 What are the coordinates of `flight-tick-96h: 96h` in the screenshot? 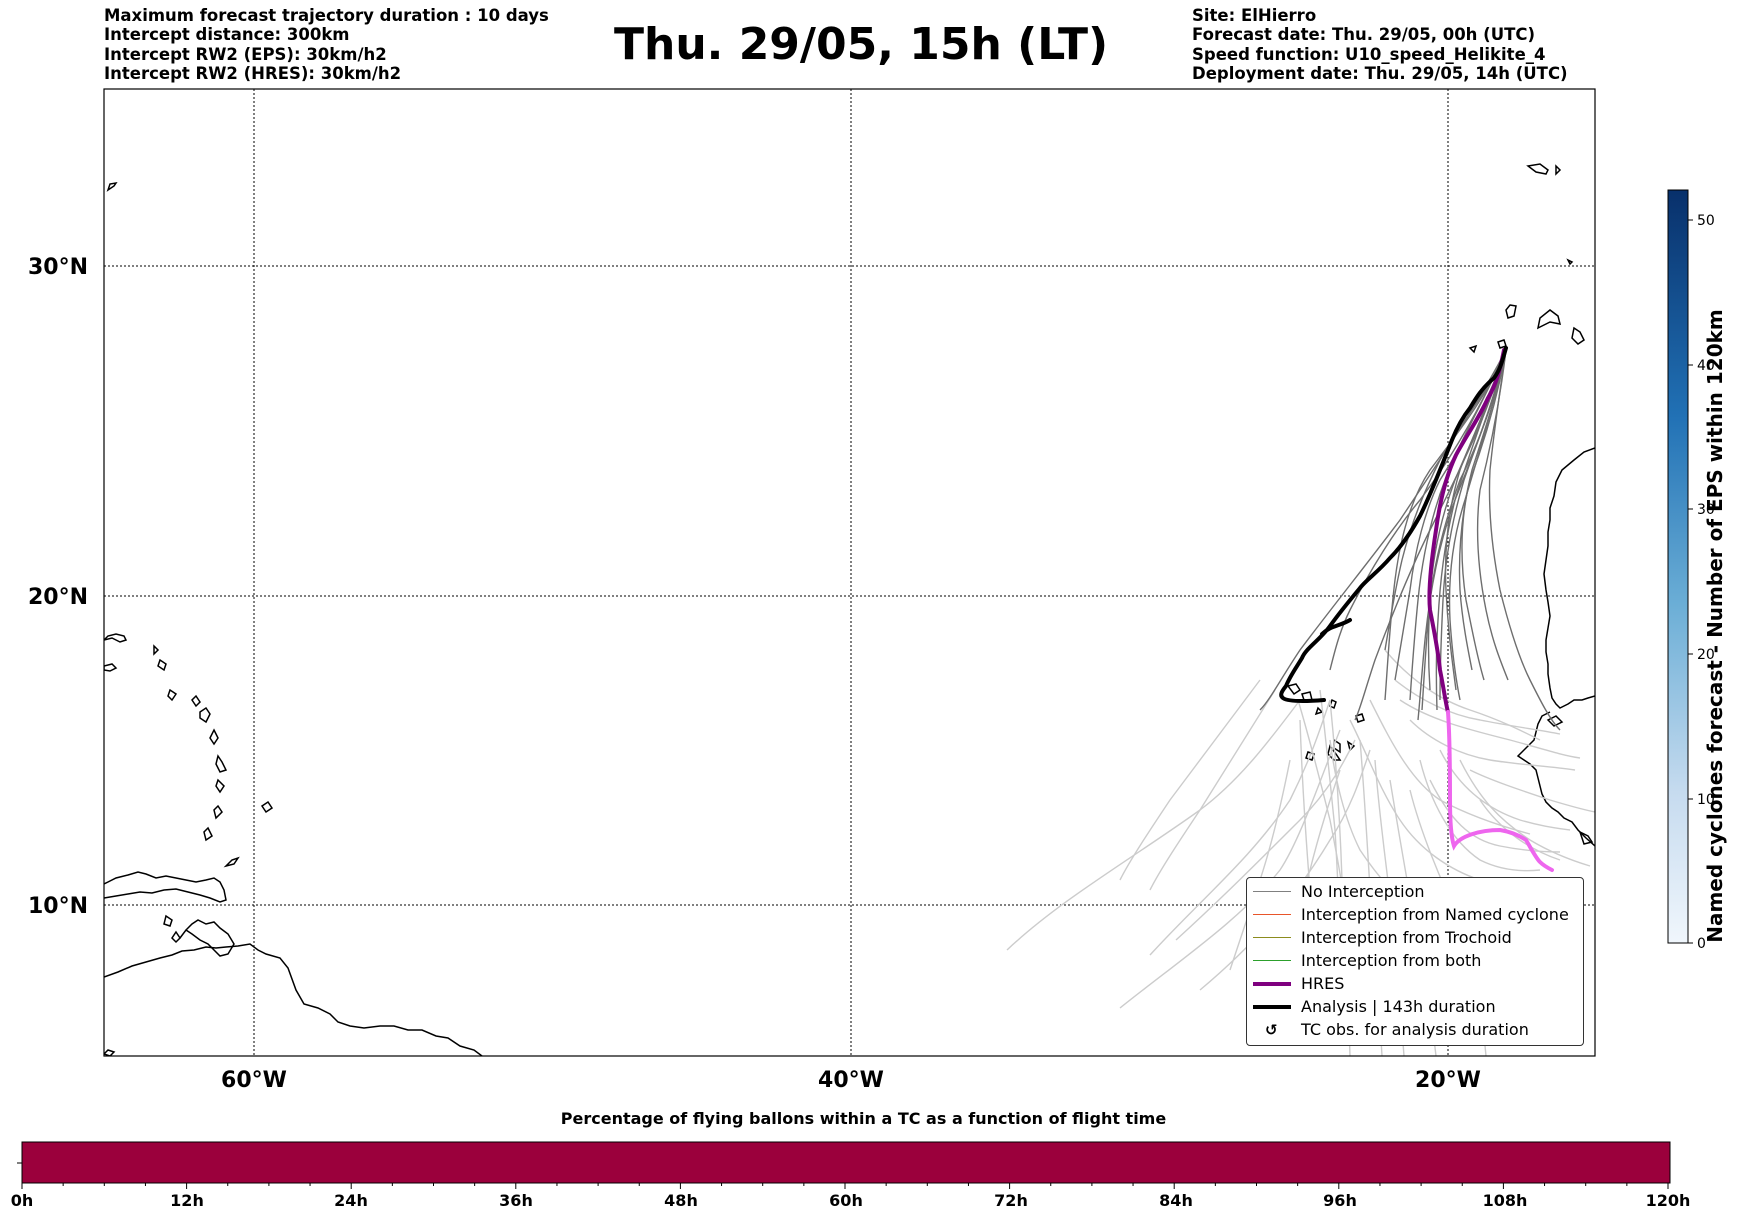 It's located at (1340, 1200).